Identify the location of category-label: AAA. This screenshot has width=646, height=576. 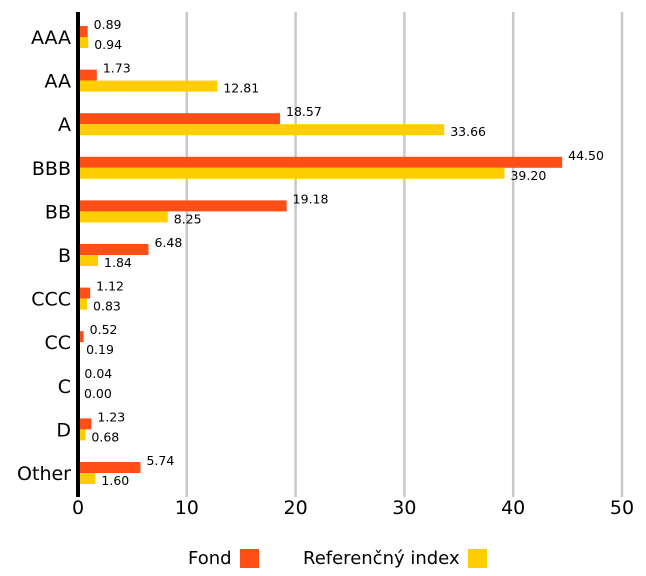
(51, 38).